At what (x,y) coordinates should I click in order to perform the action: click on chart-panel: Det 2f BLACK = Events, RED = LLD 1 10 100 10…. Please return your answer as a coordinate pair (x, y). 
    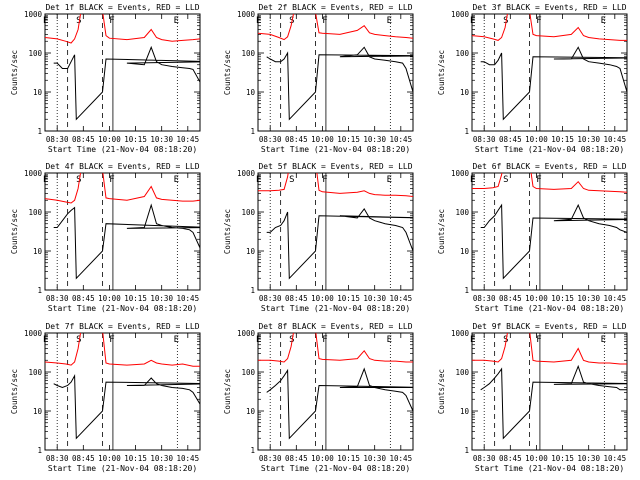
    Looking at the image, I should click on (318, 78).